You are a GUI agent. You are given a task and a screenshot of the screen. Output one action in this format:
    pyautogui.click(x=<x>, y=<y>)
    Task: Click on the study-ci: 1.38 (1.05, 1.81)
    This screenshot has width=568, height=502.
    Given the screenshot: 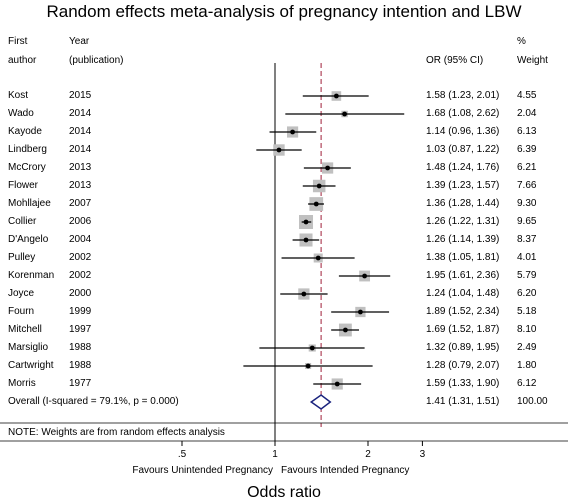 What is the action you would take?
    pyautogui.click(x=463, y=257)
    